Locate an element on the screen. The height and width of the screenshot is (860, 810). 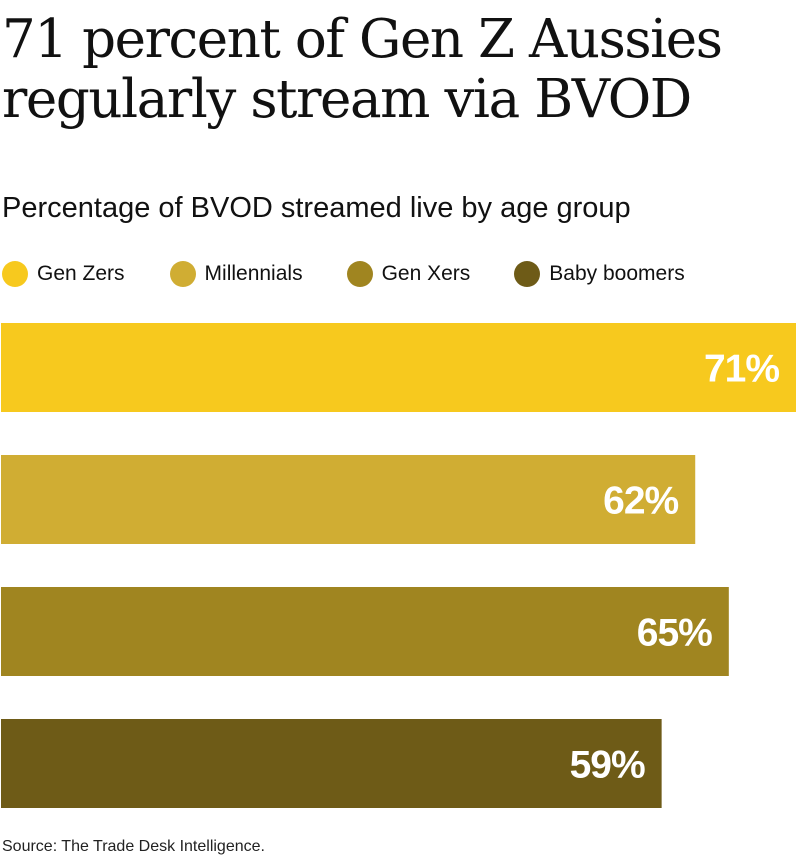
bar-value-label-gen-zers: 71% is located at coordinates (741, 369).